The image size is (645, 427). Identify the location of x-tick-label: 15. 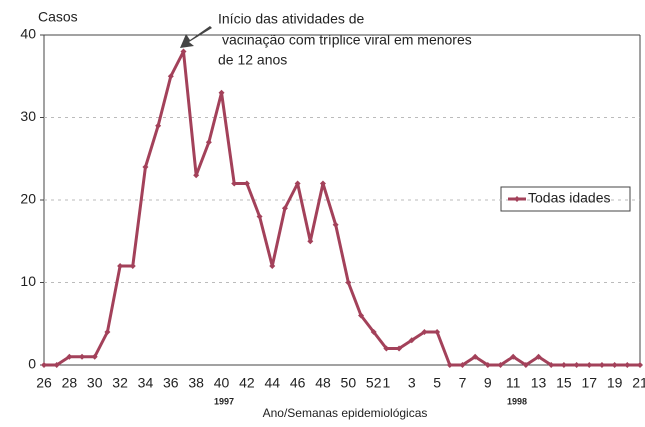
(564, 383).